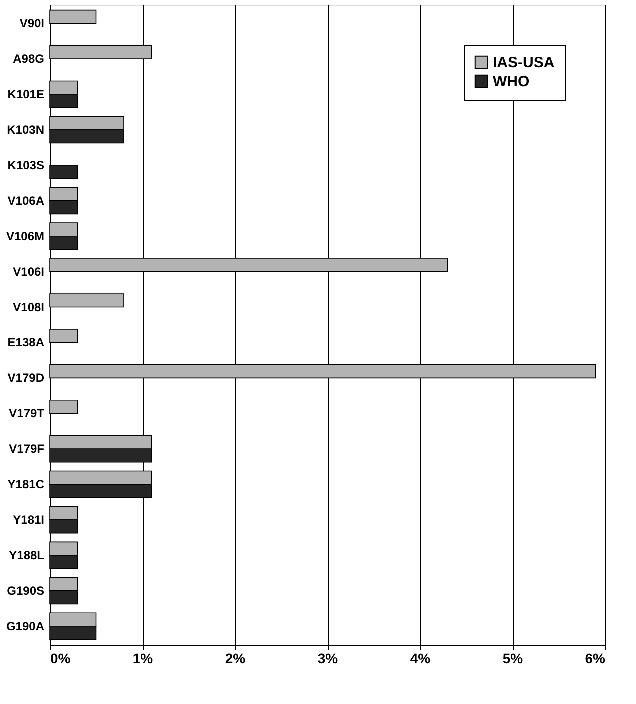  I want to click on y-tick-label: V106A, so click(26, 201).